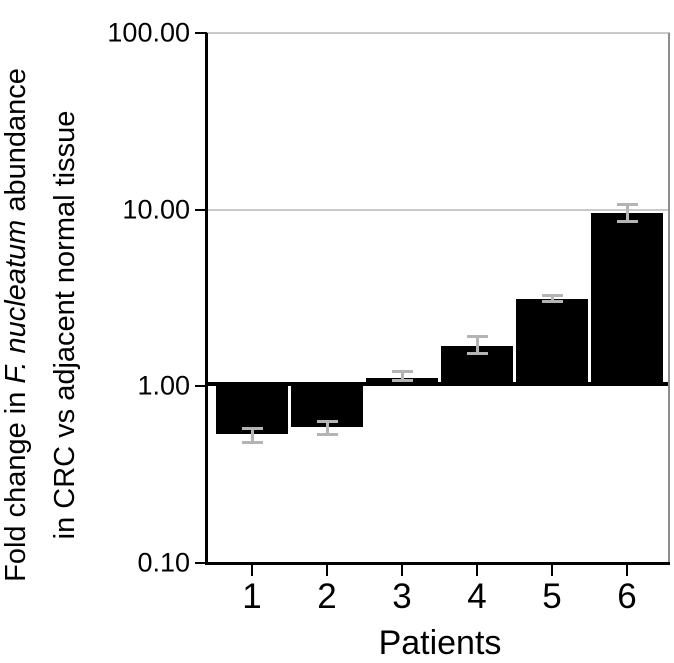 The image size is (674, 663). Describe the element at coordinates (206, 299) in the screenshot. I see `y-axis-line` at that location.